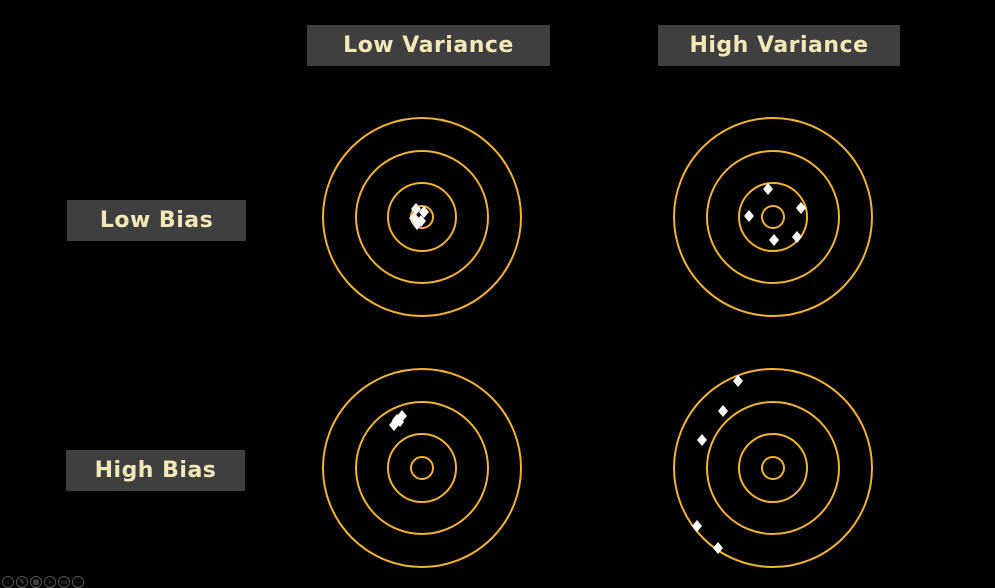 The height and width of the screenshot is (588, 995). I want to click on shots-low-bias-low-variance, so click(419, 216).